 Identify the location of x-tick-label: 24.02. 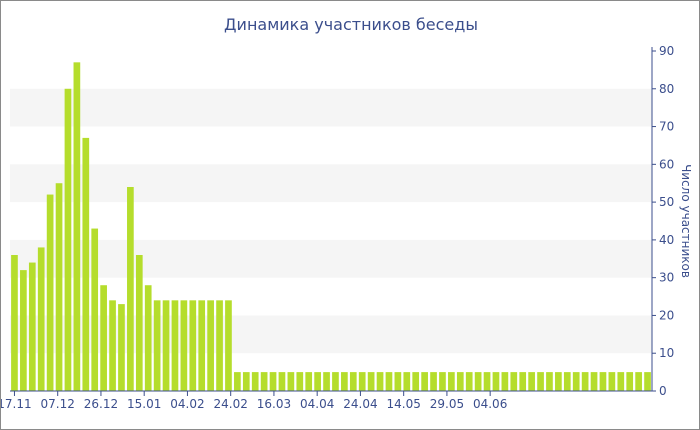
(231, 404).